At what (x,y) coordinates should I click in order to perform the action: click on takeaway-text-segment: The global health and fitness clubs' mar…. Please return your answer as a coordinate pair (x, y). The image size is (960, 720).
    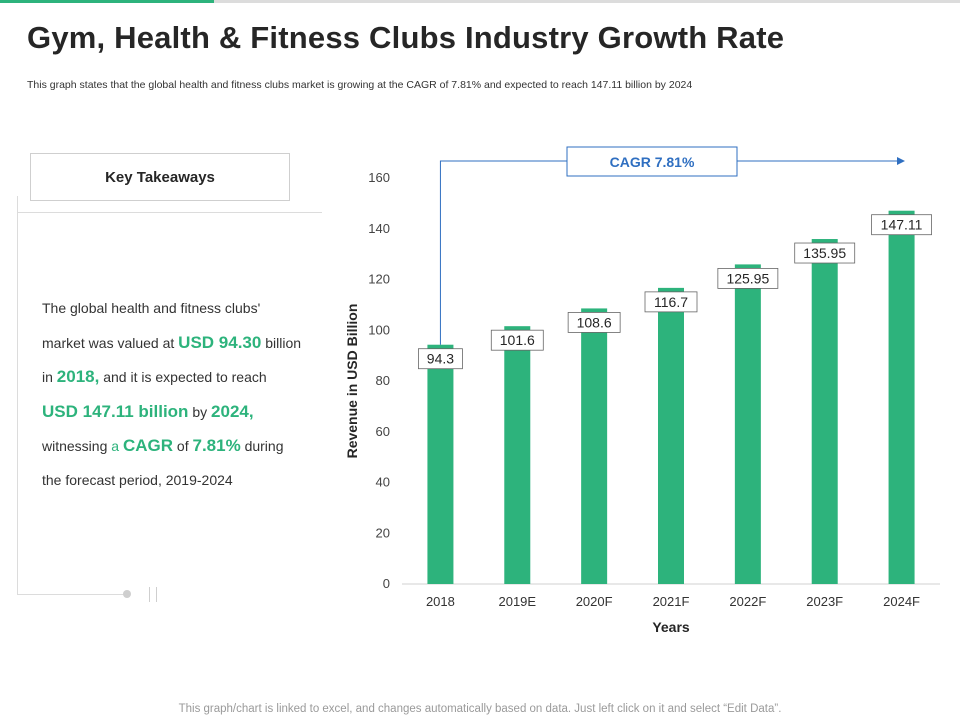
    Looking at the image, I should click on (151, 325).